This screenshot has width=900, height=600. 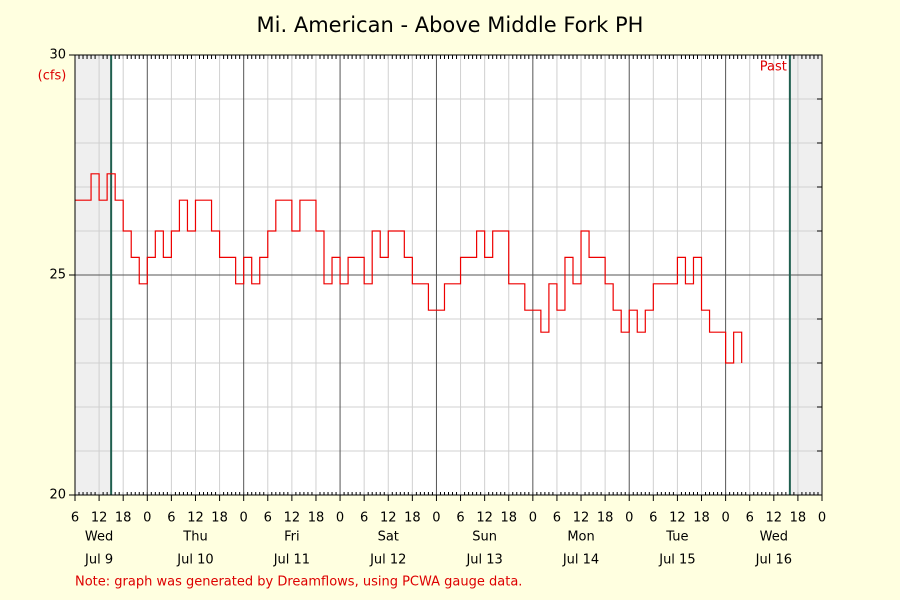 I want to click on date-label: Jul 9, so click(x=98, y=560).